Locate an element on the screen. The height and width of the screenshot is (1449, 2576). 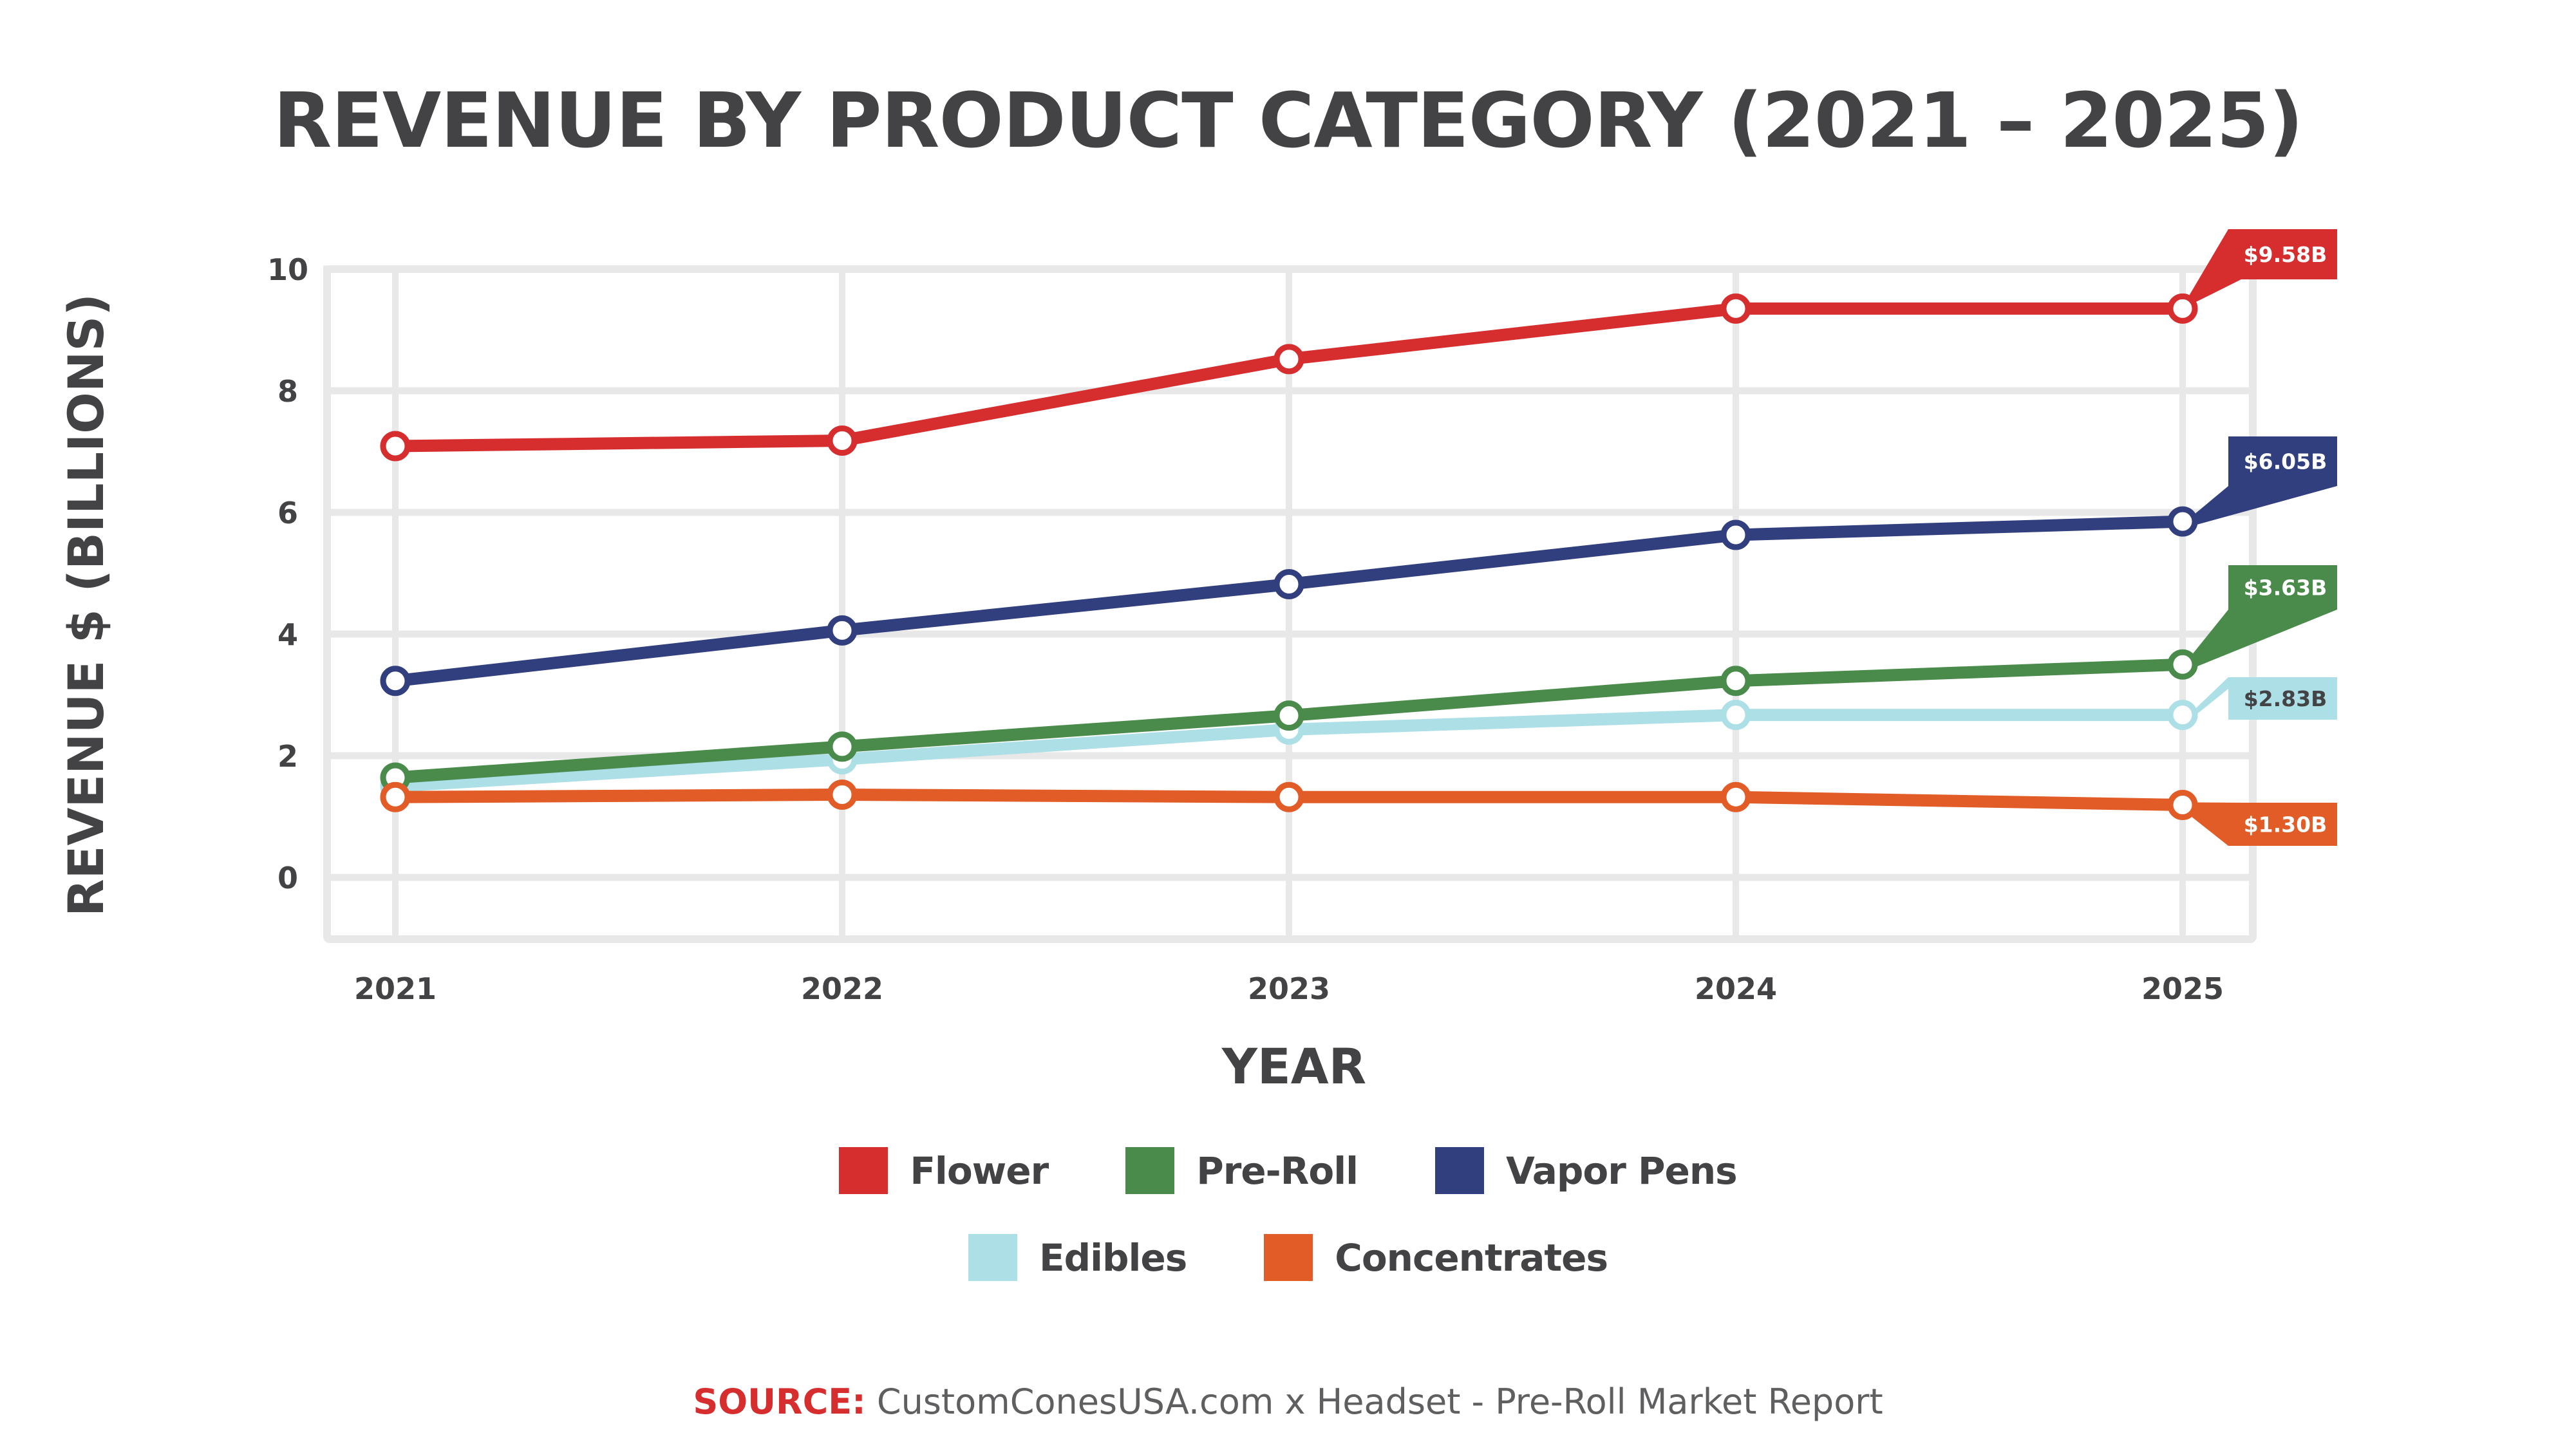
data-point-vapor-pens-2022 is located at coordinates (842, 630).